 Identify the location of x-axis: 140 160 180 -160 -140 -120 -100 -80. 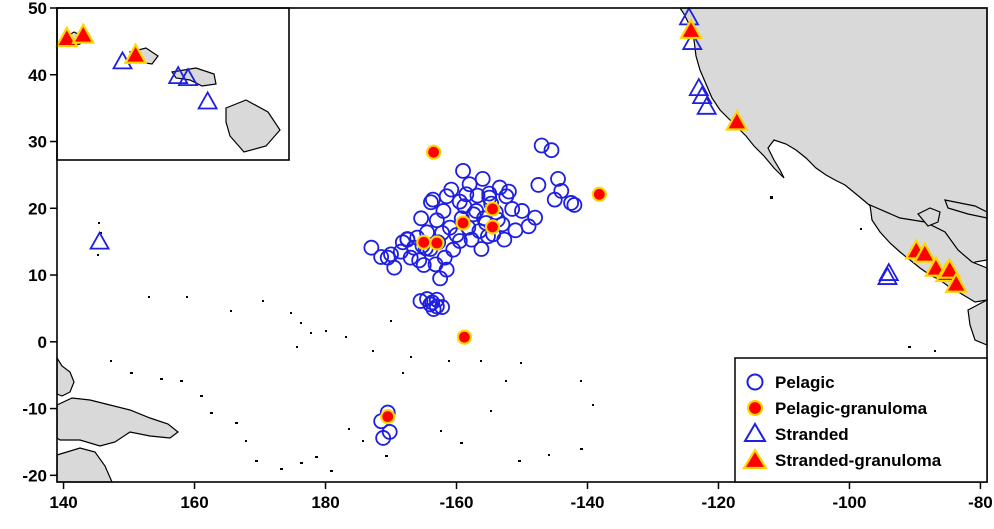
(521, 497).